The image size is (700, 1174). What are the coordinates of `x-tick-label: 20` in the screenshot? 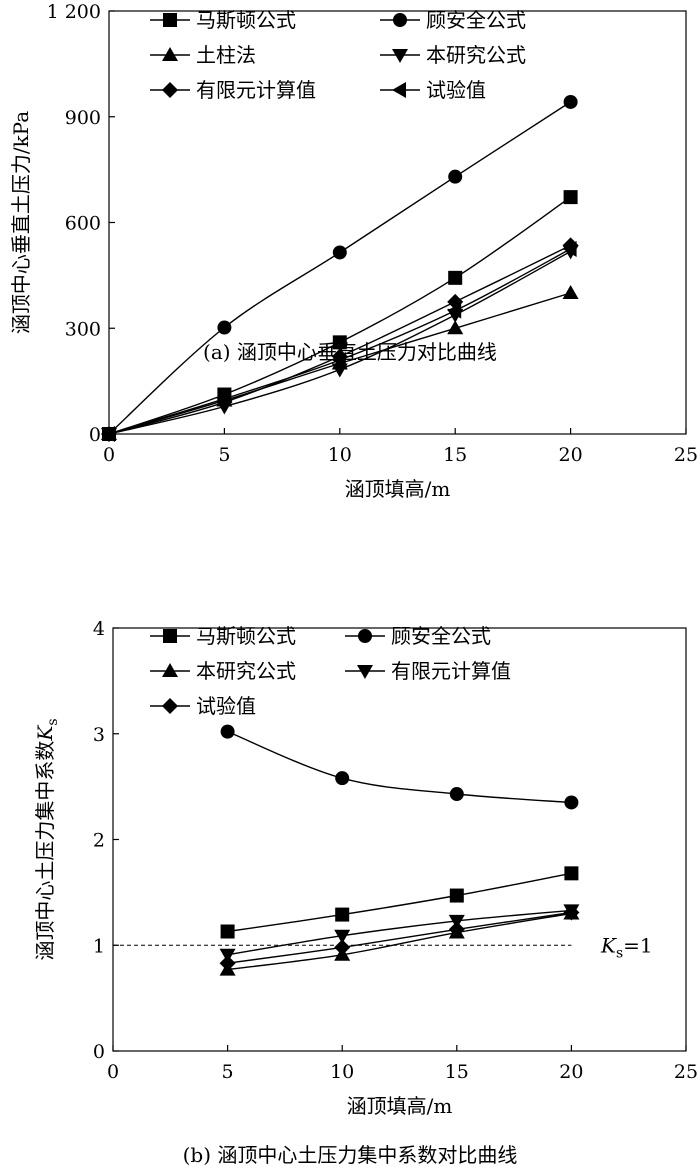 It's located at (571, 455).